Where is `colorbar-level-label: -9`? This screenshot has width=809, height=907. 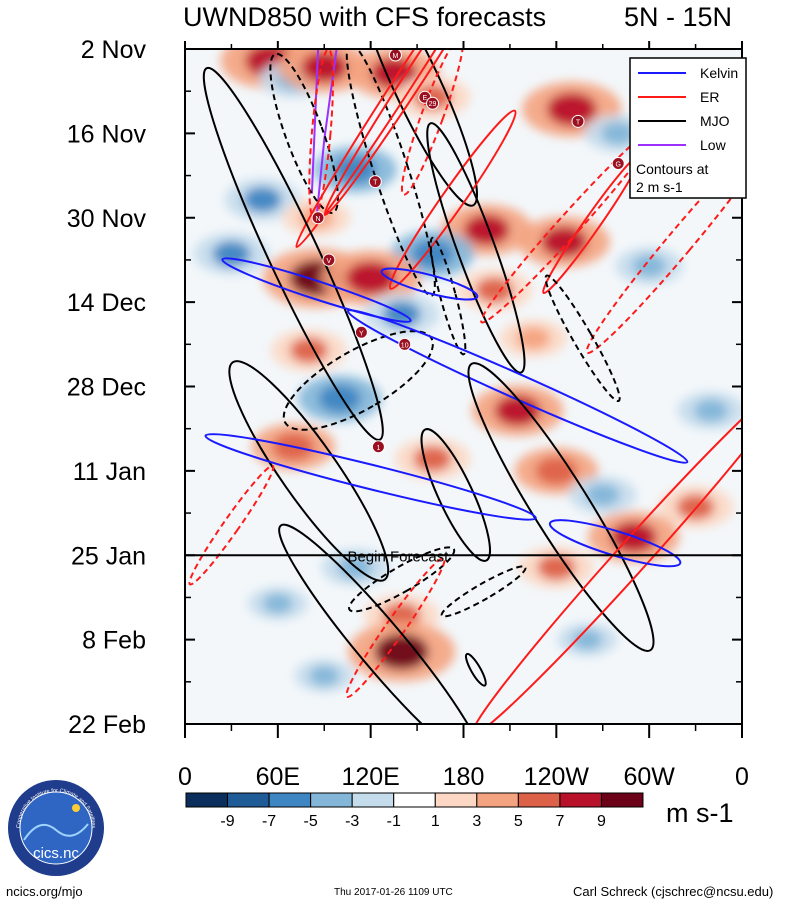
colorbar-level-label: -9 is located at coordinates (227, 821).